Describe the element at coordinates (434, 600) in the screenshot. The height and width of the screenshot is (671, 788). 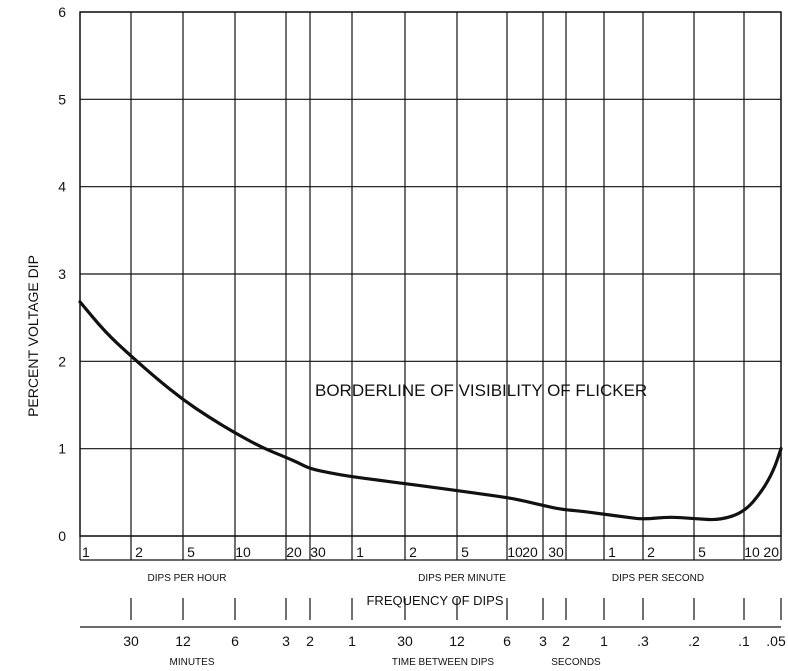
I see `frequency-axis-title: FREQUENCY OF DIPS` at that location.